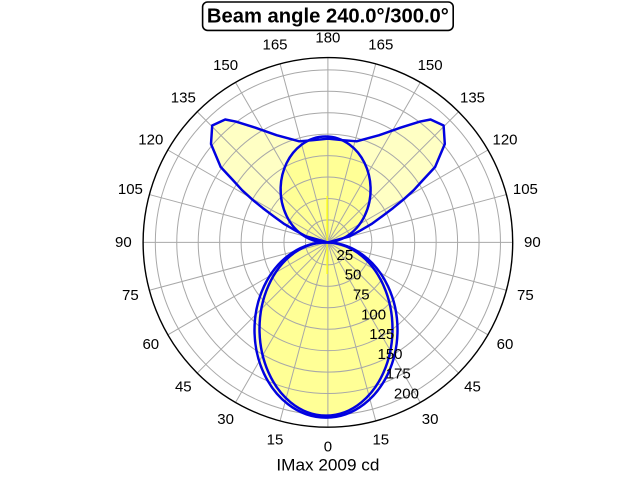 This screenshot has height=485, width=640. Describe the element at coordinates (398, 374) in the screenshot. I see `svg-text: 175` at that location.